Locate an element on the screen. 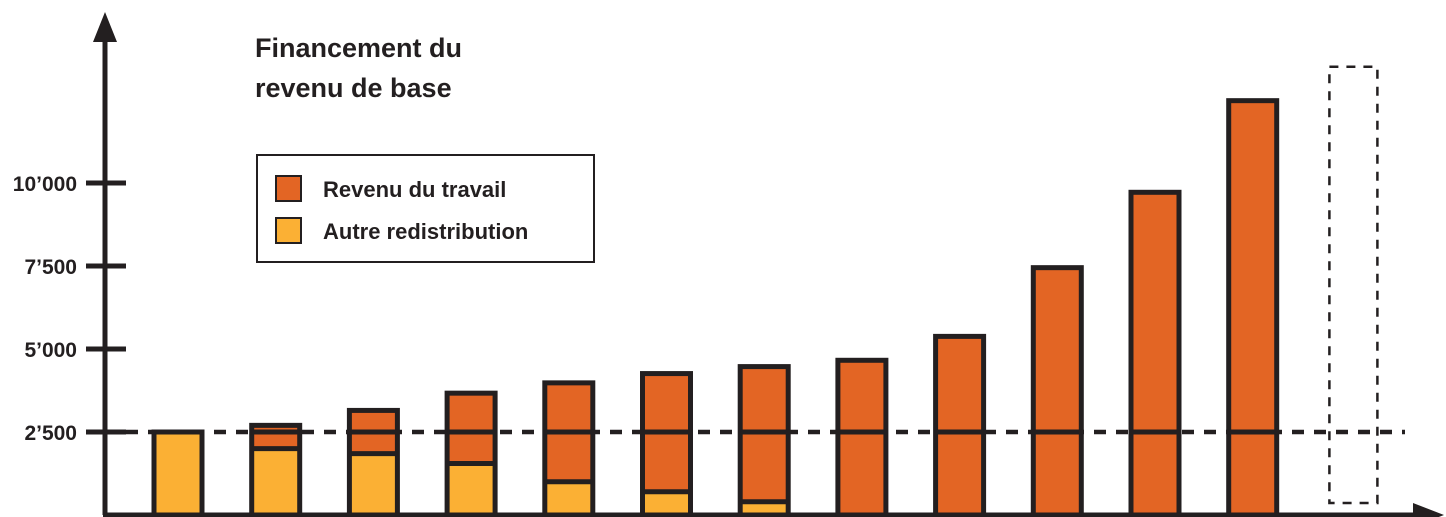 The height and width of the screenshot is (517, 1446). placeholder-bar is located at coordinates (1353, 285).